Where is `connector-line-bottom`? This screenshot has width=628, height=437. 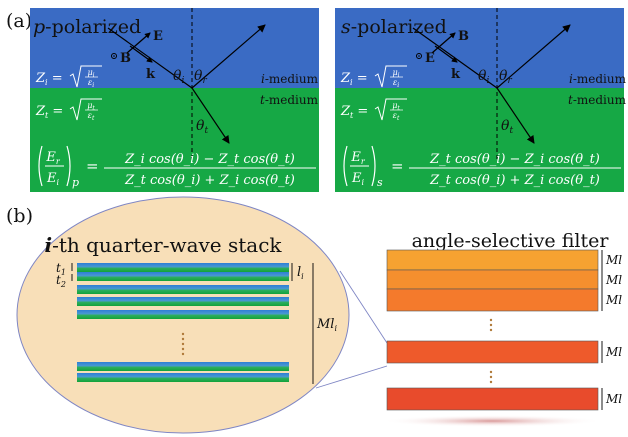
connector-line-bottom is located at coordinates (351, 377).